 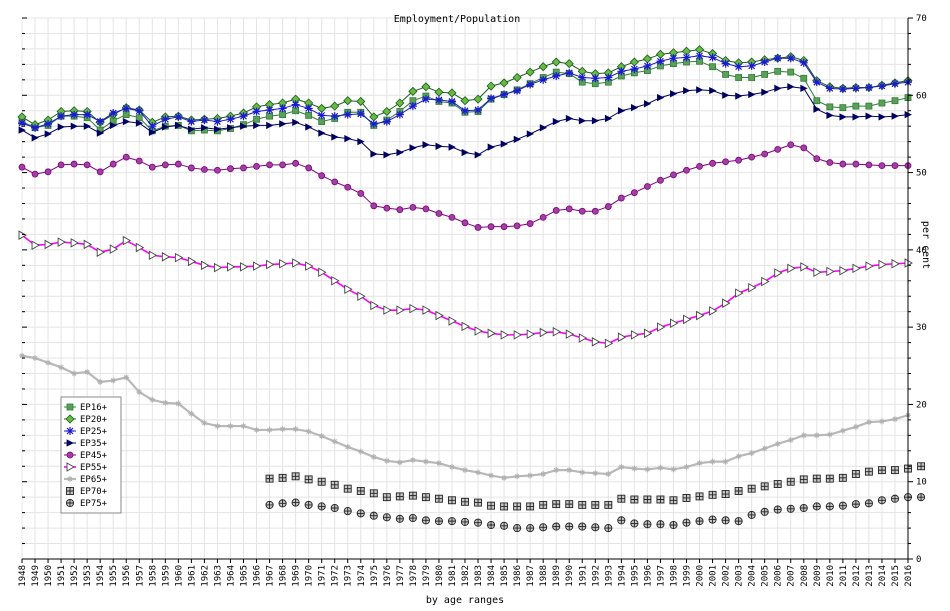 I want to click on x-tick-label: 1996, so click(x=648, y=576).